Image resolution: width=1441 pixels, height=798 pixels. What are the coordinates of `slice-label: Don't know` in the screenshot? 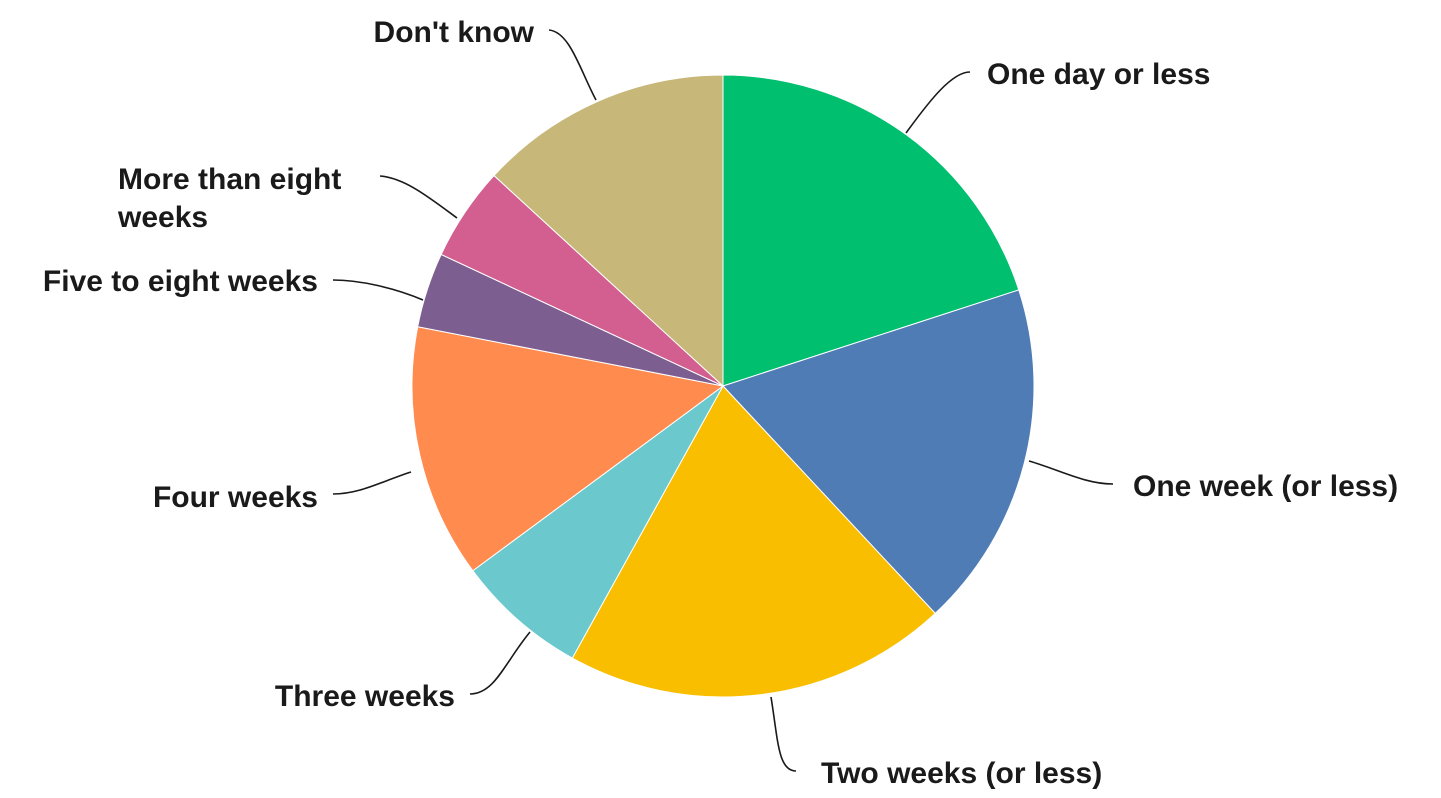 It's located at (454, 32).